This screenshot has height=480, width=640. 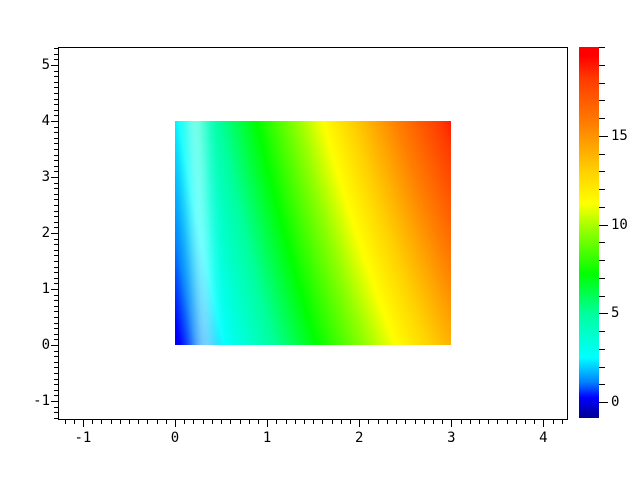 What do you see at coordinates (175, 438) in the screenshot?
I see `x-tick-label: 0` at bounding box center [175, 438].